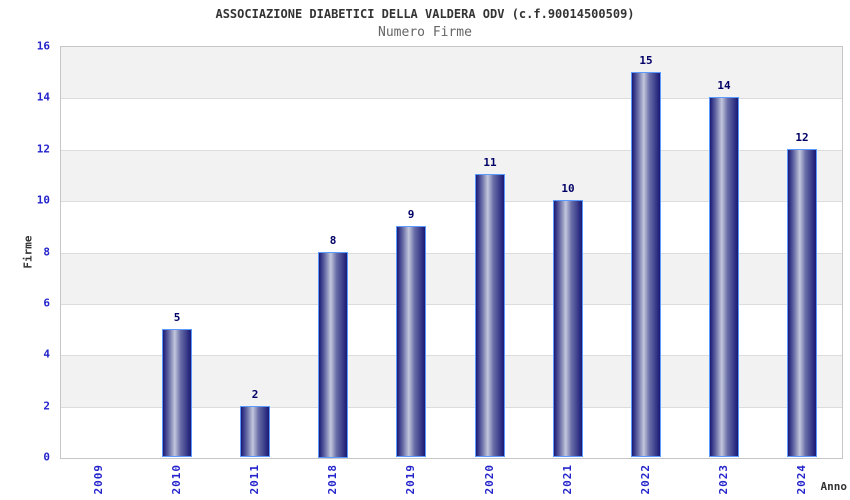  What do you see at coordinates (46, 406) in the screenshot?
I see `y-tick-label: 2` at bounding box center [46, 406].